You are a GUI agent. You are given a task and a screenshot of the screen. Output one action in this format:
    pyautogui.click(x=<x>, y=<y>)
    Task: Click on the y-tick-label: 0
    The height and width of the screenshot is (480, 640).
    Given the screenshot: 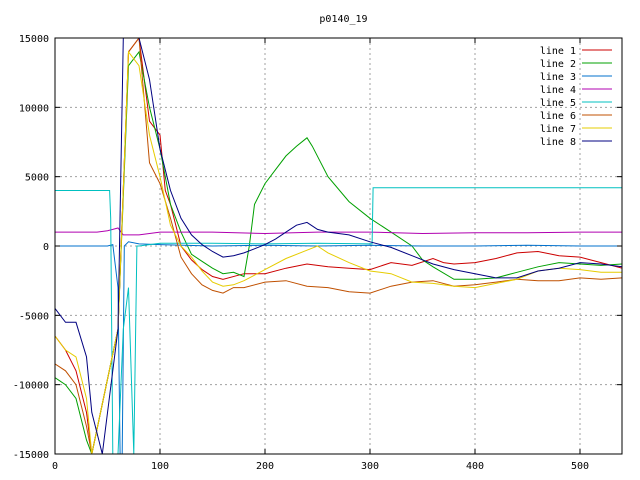 What is the action you would take?
    pyautogui.click(x=46, y=247)
    